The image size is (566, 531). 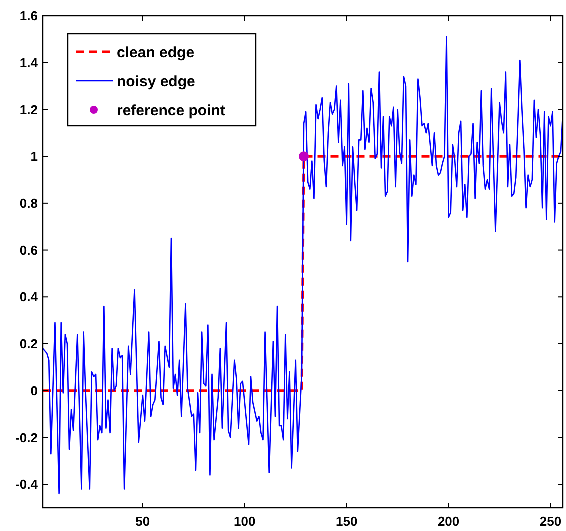 What do you see at coordinates (156, 81) in the screenshot?
I see `legend-label: noisy edge` at bounding box center [156, 81].